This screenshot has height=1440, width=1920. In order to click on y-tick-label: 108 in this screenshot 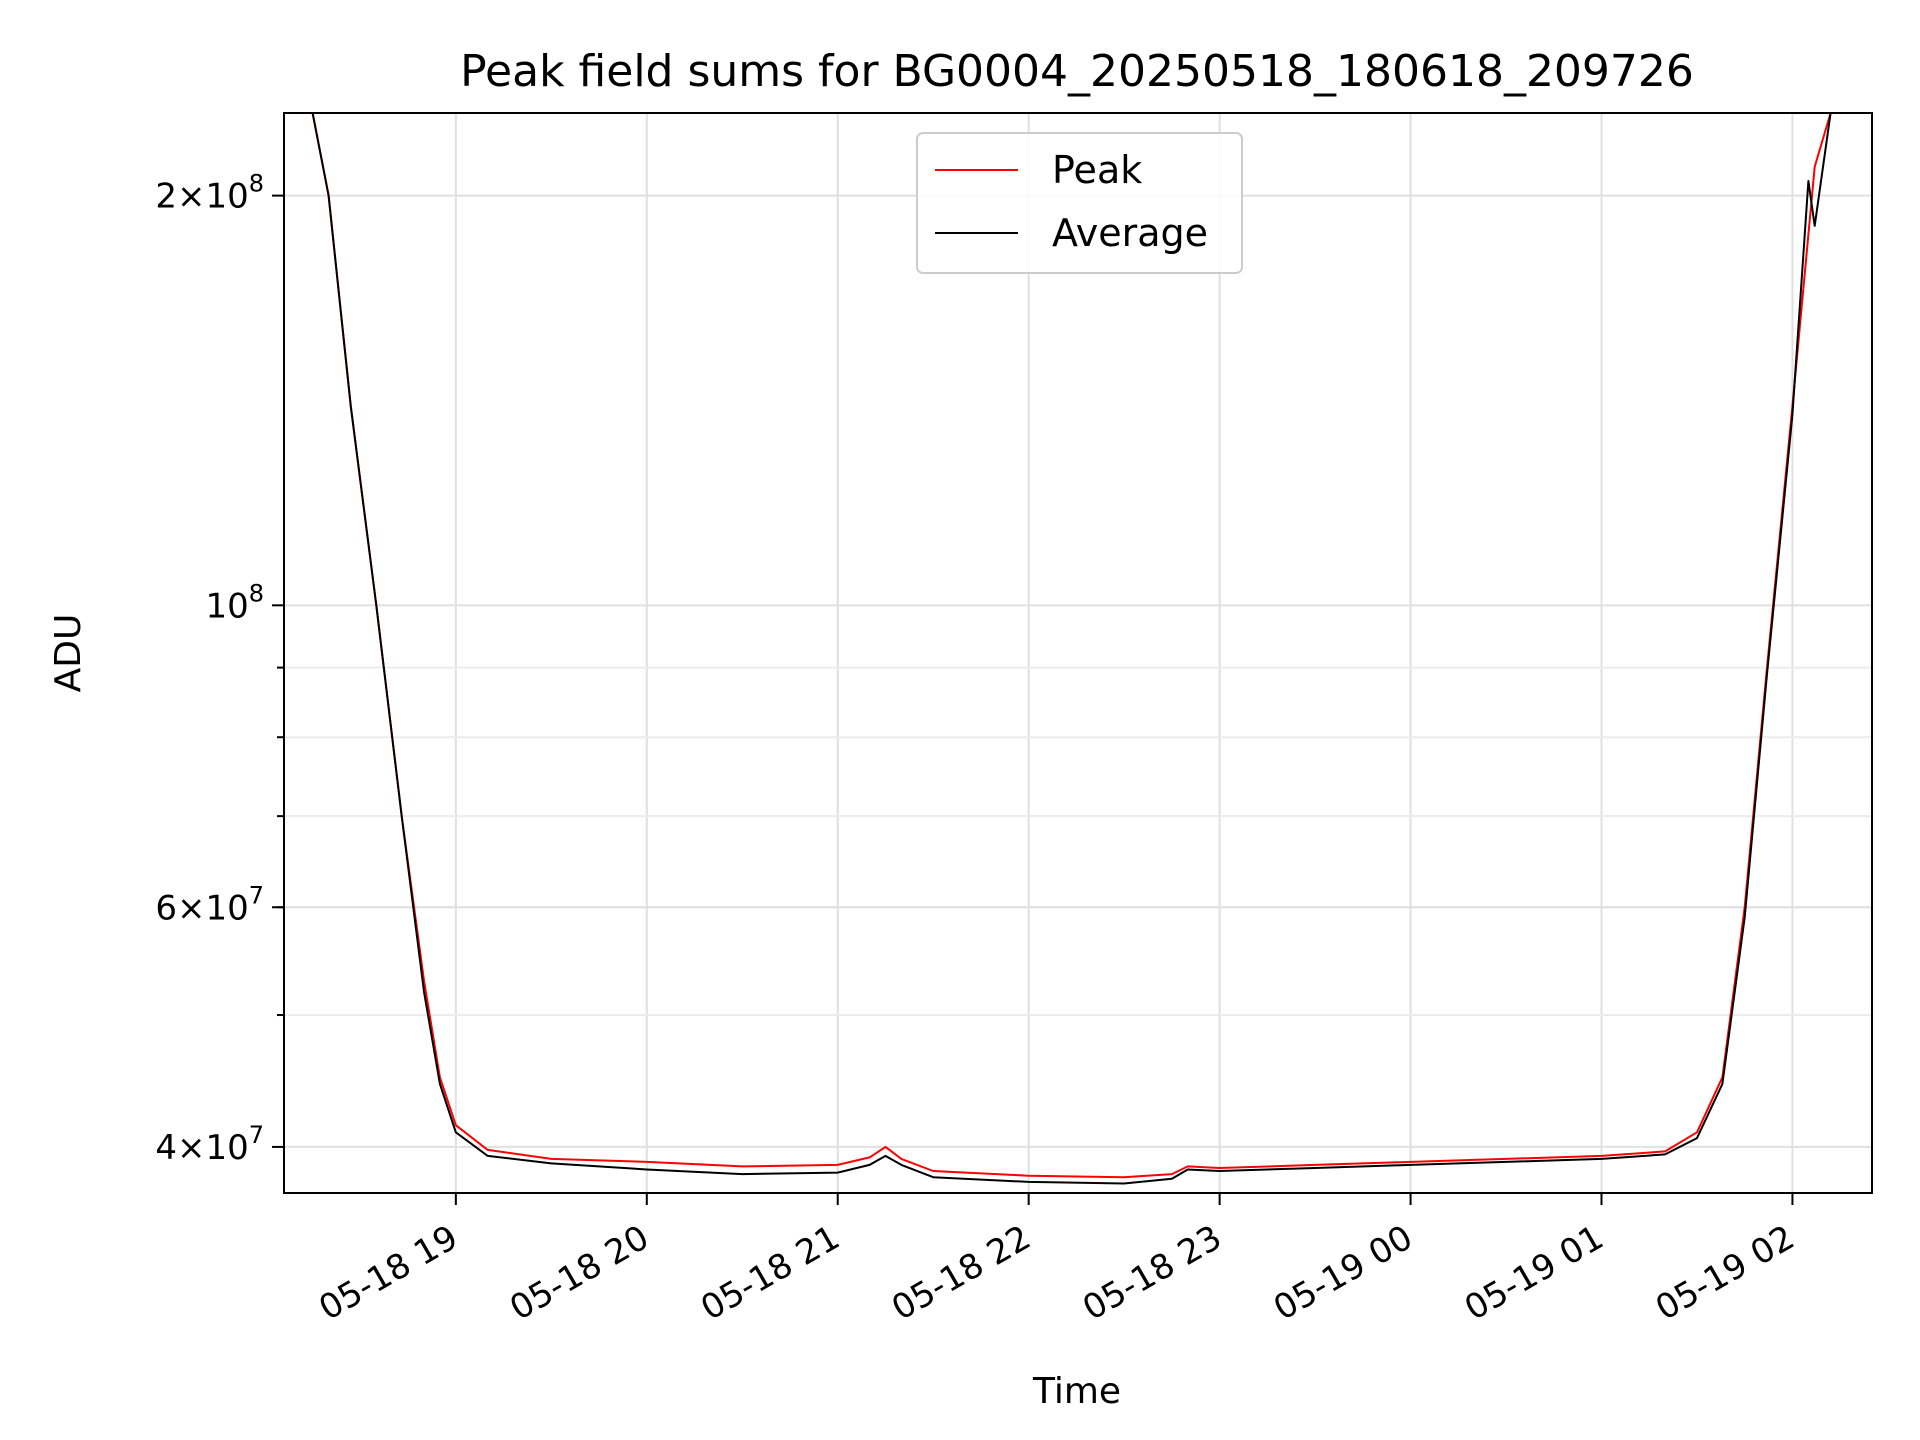, I will do `click(234, 602)`.